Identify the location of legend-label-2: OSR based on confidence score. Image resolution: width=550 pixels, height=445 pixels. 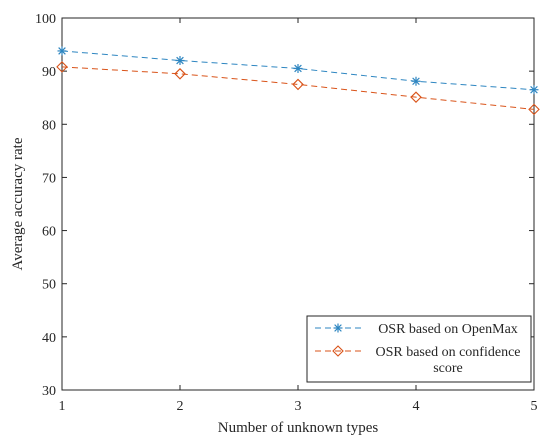
(447, 360).